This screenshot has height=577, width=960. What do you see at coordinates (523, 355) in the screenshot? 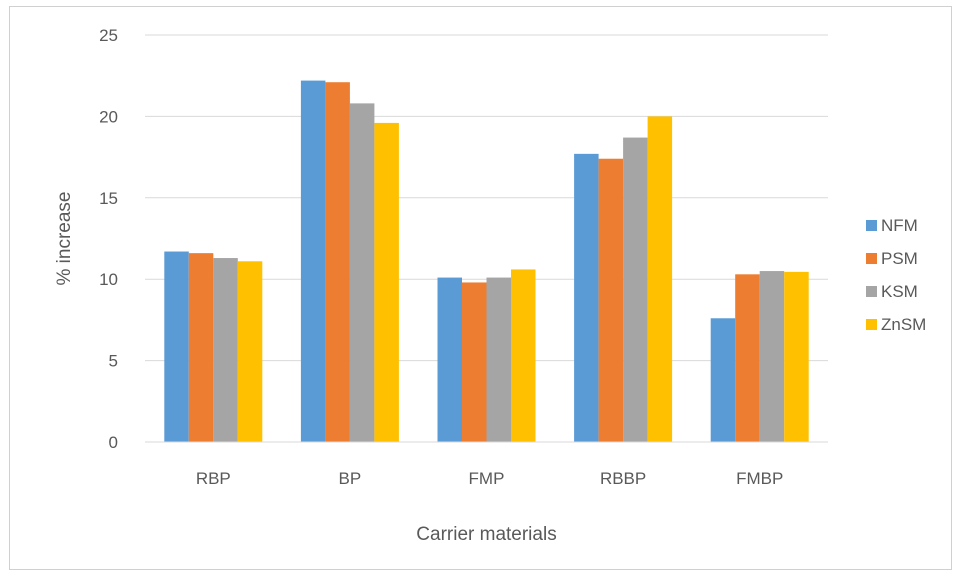
I see `bar-znsm-fmp` at bounding box center [523, 355].